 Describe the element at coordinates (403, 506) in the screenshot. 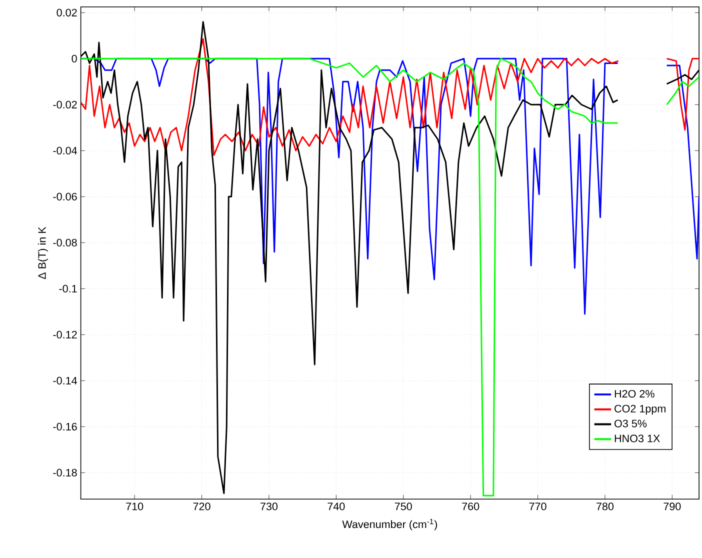

I see `x-tick-label: 750` at that location.